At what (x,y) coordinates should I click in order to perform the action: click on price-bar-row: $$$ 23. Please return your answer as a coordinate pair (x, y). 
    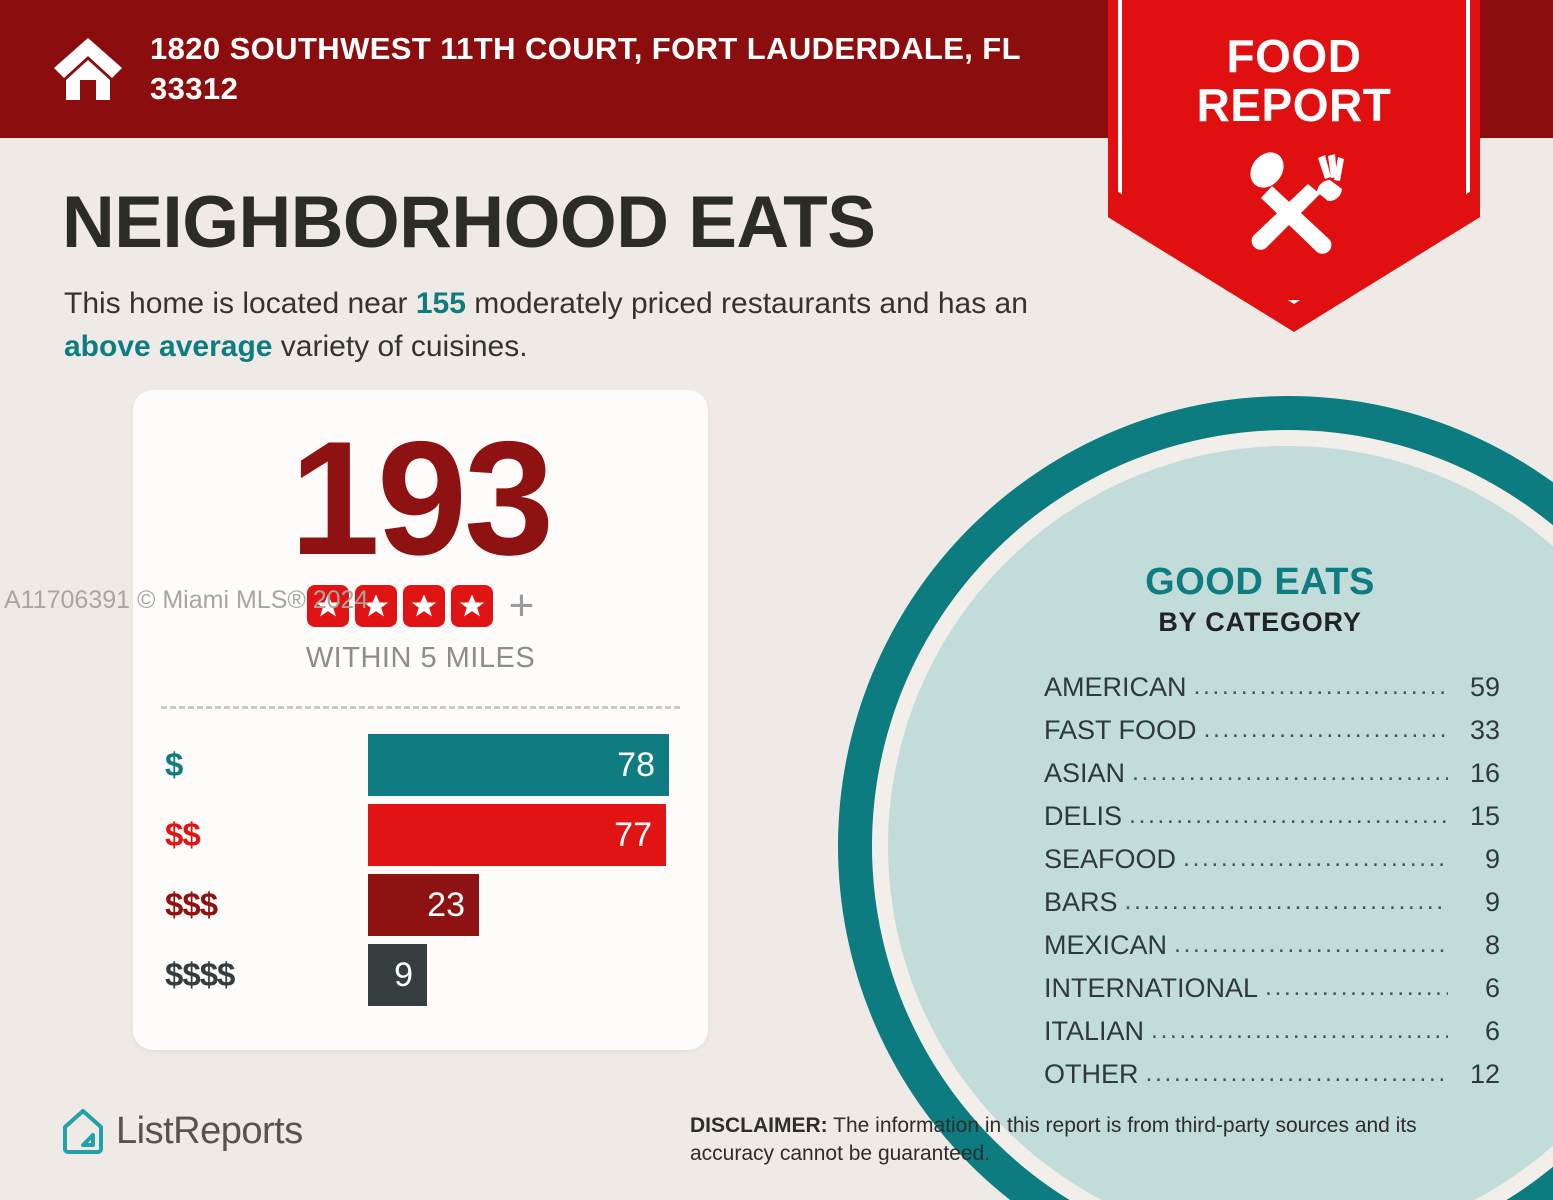
    Looking at the image, I should click on (420, 905).